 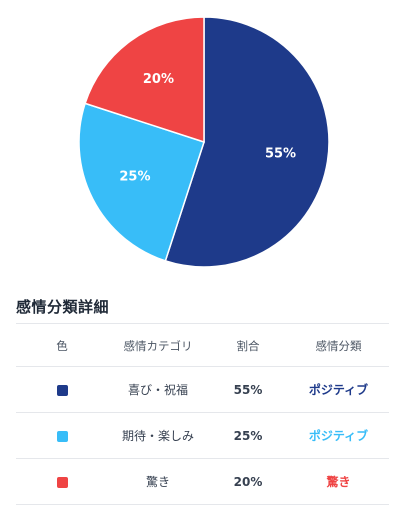 What do you see at coordinates (158, 435) in the screenshot?
I see `category-cell: 期待・楽しみ` at bounding box center [158, 435].